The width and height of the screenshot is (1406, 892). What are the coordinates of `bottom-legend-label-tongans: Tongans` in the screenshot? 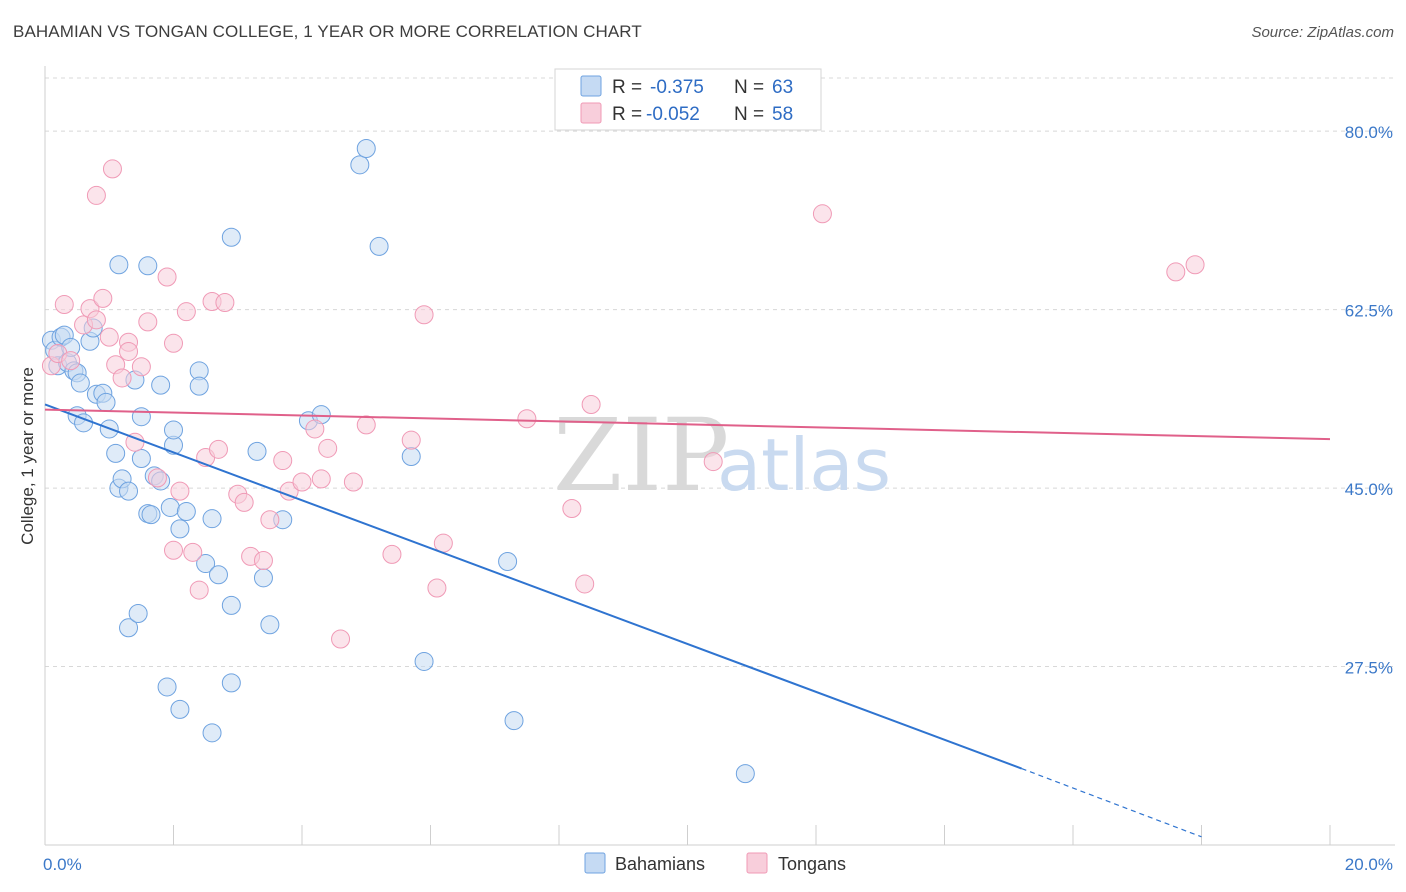 It's located at (812, 864).